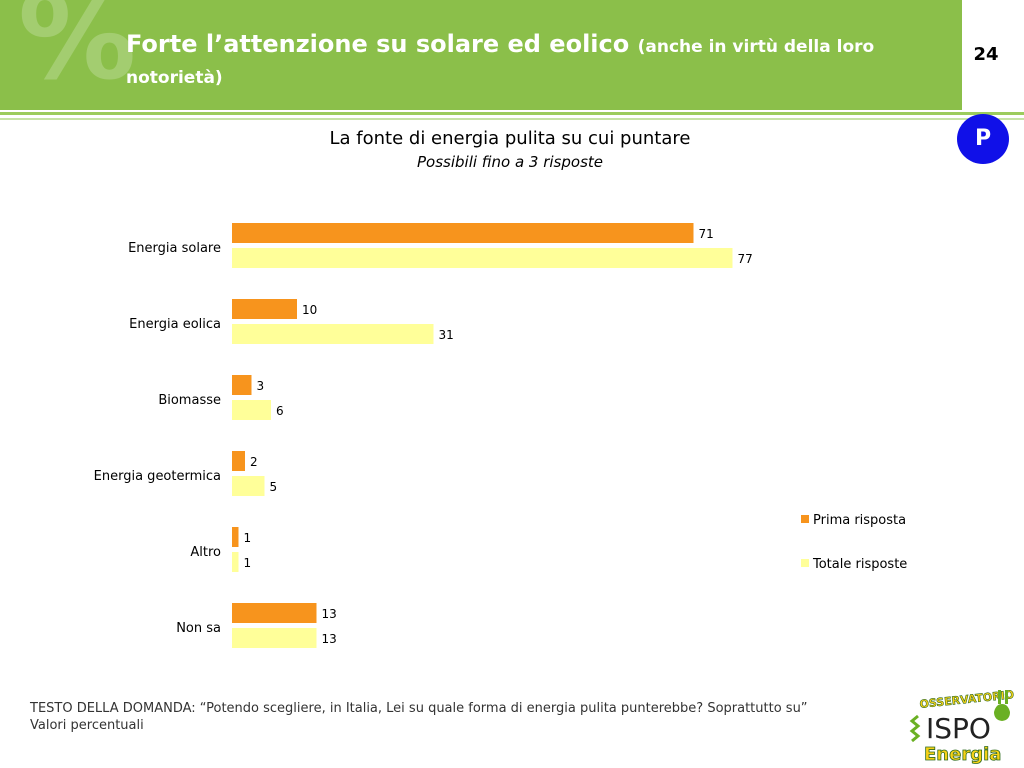 The width and height of the screenshot is (1024, 768). What do you see at coordinates (962, 754) in the screenshot?
I see `logo-bottom-text: Energia` at bounding box center [962, 754].